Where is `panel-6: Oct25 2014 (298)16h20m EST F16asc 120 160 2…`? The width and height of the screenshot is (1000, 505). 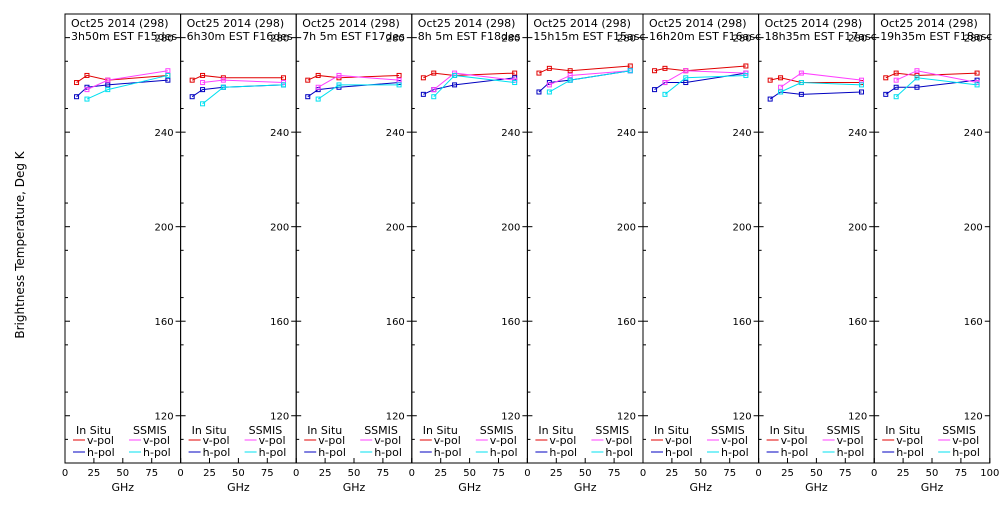 panel-6: Oct25 2014 (298)16h20m EST F16asc 120 160 2… is located at coordinates (700, 253).